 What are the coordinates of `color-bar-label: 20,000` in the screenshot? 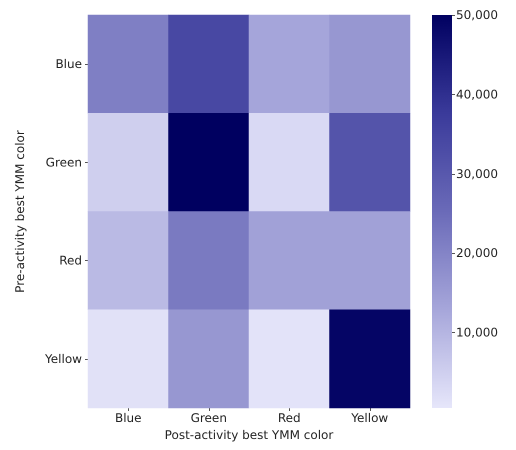 It's located at (477, 253).